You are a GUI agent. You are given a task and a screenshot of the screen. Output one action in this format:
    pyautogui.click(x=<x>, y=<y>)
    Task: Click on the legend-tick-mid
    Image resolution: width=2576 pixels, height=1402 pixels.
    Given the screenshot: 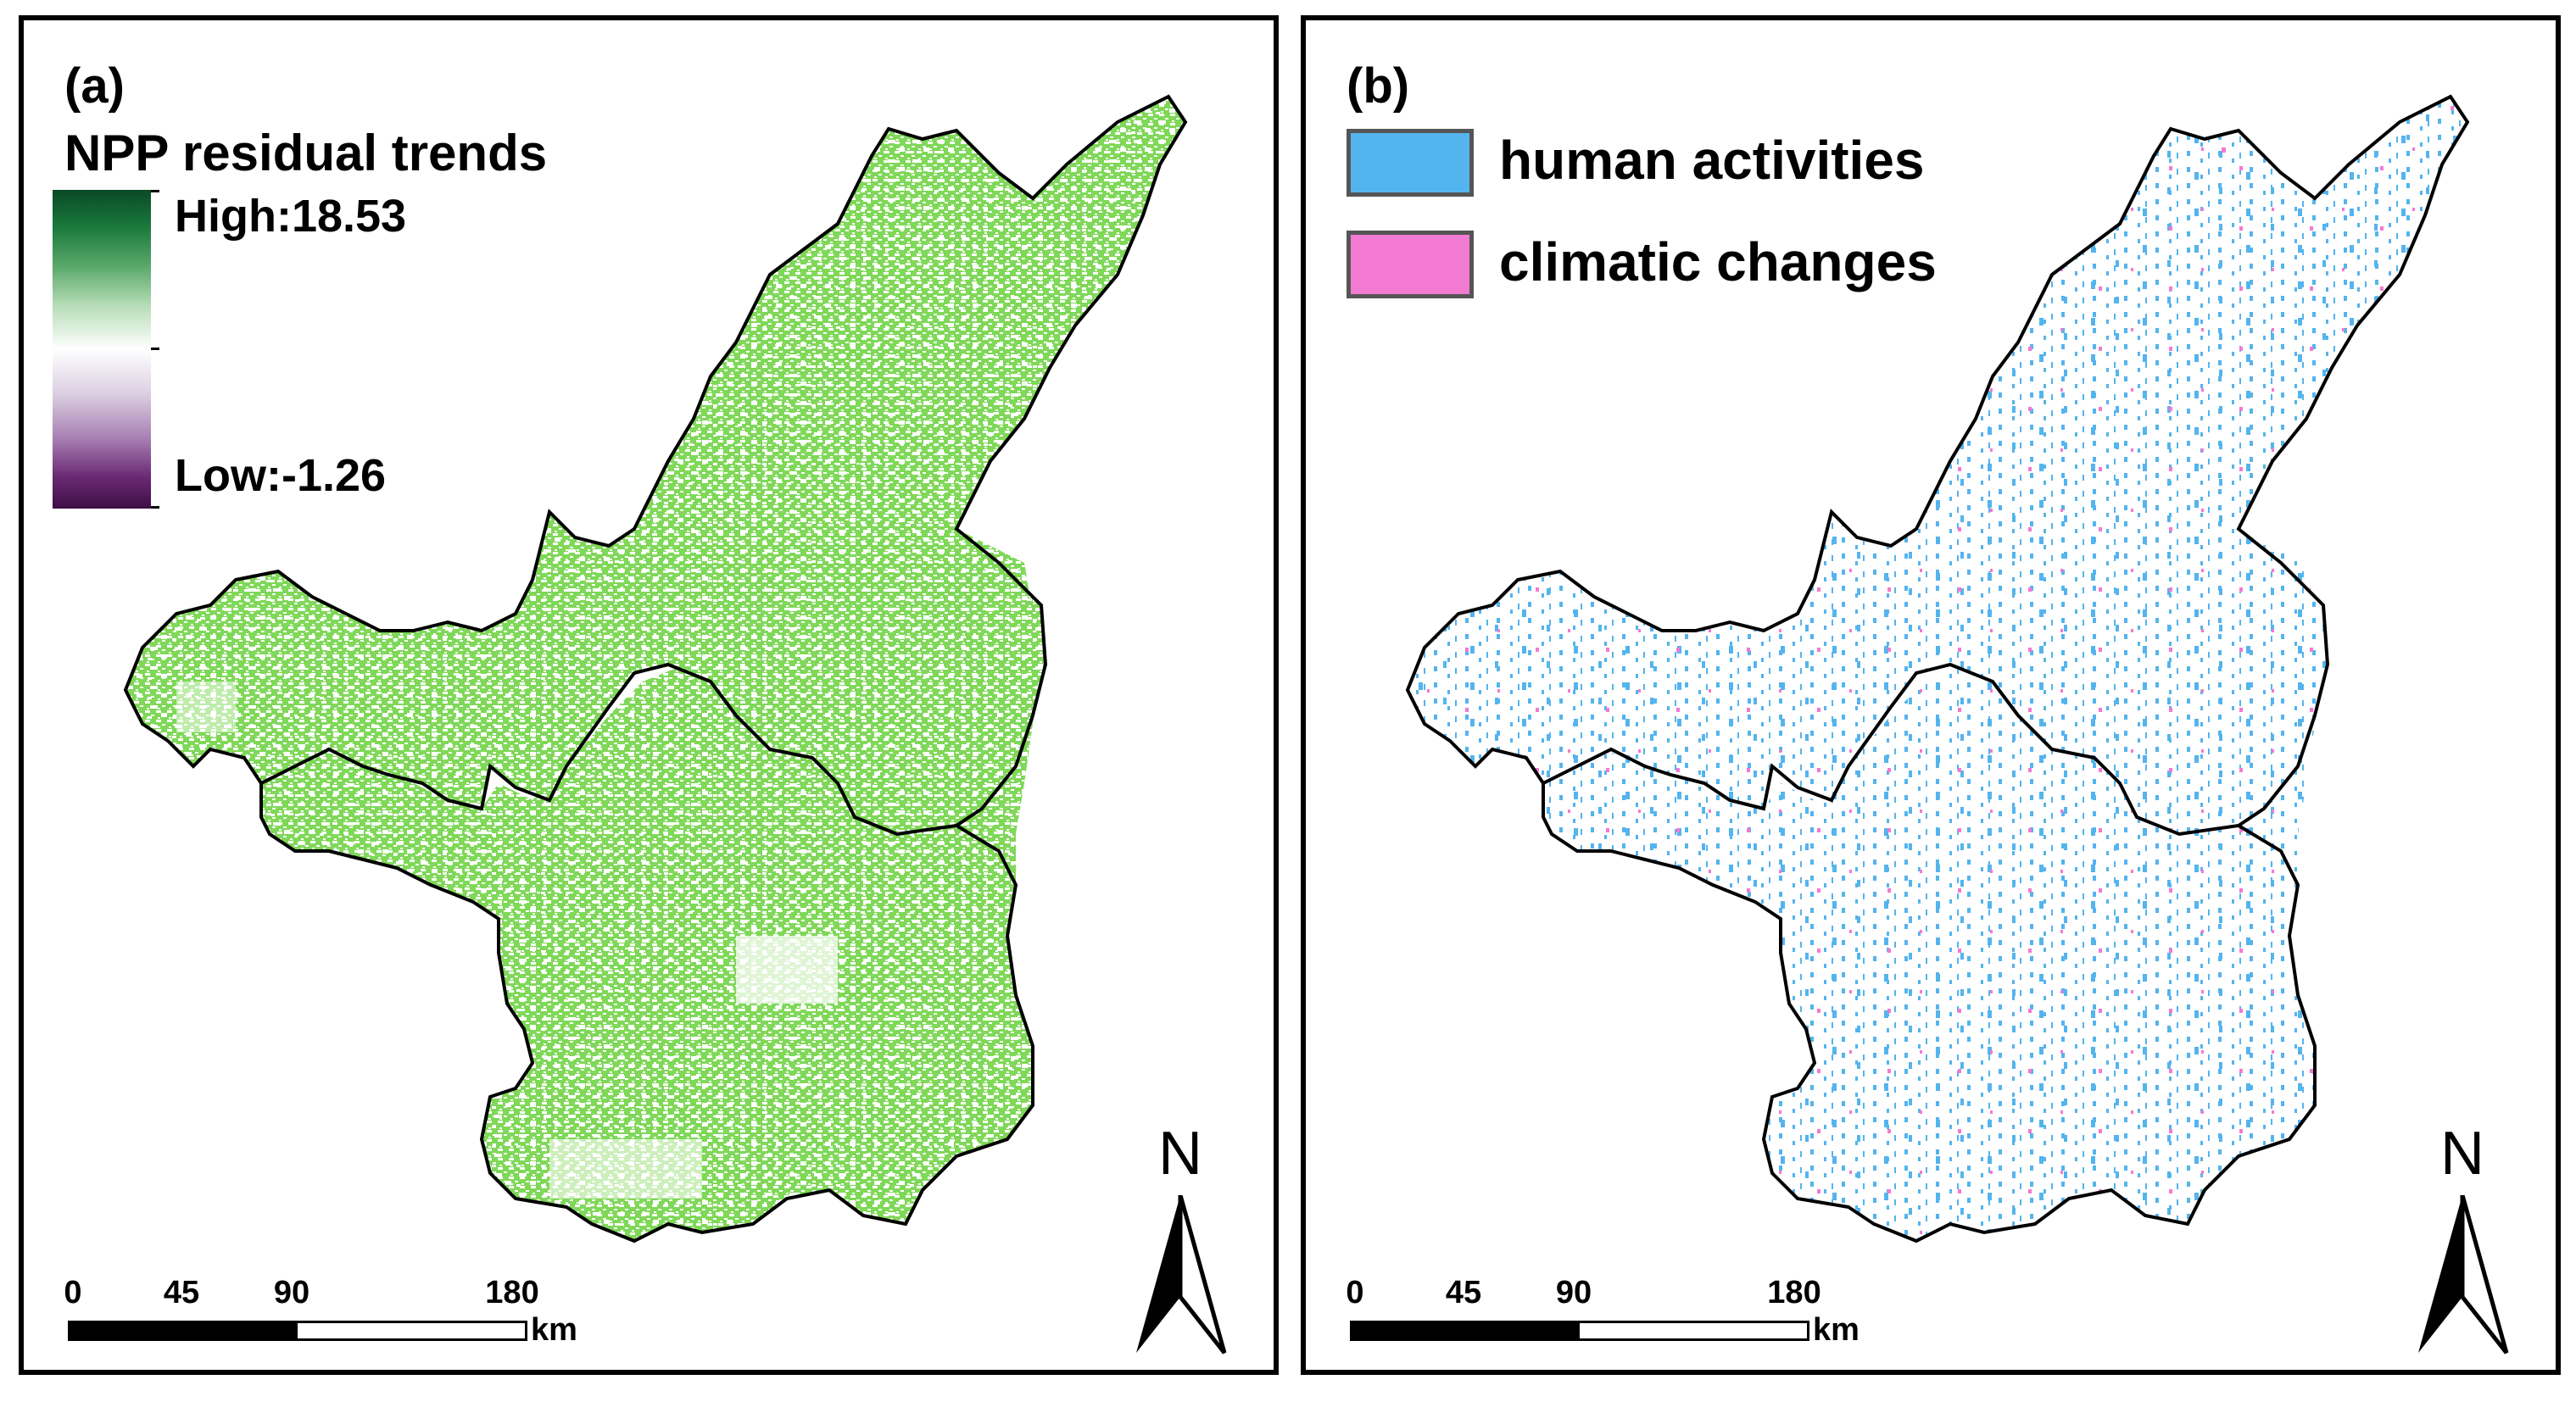 What is the action you would take?
    pyautogui.click(x=155, y=349)
    